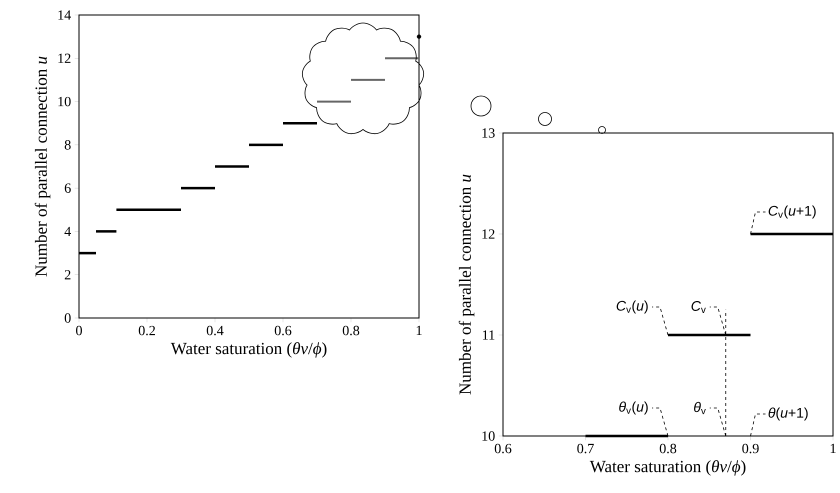 The width and height of the screenshot is (840, 493). Describe the element at coordinates (79, 331) in the screenshot. I see `x-tick-label: 0` at that location.